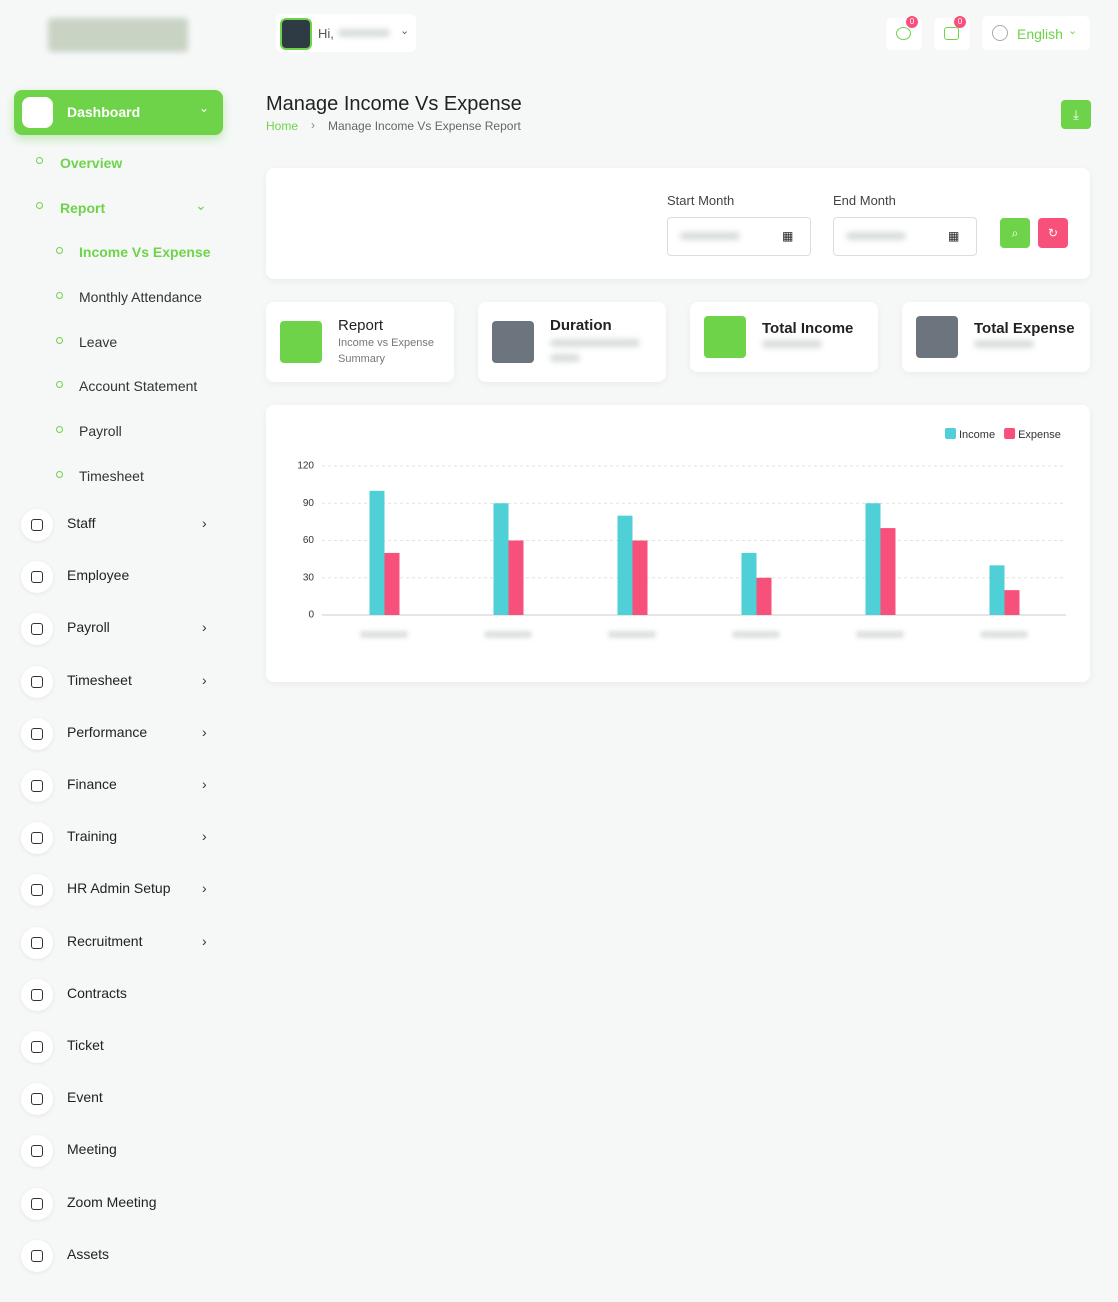 The height and width of the screenshot is (1302, 1118). I want to click on menu-label: Training, so click(92, 836).